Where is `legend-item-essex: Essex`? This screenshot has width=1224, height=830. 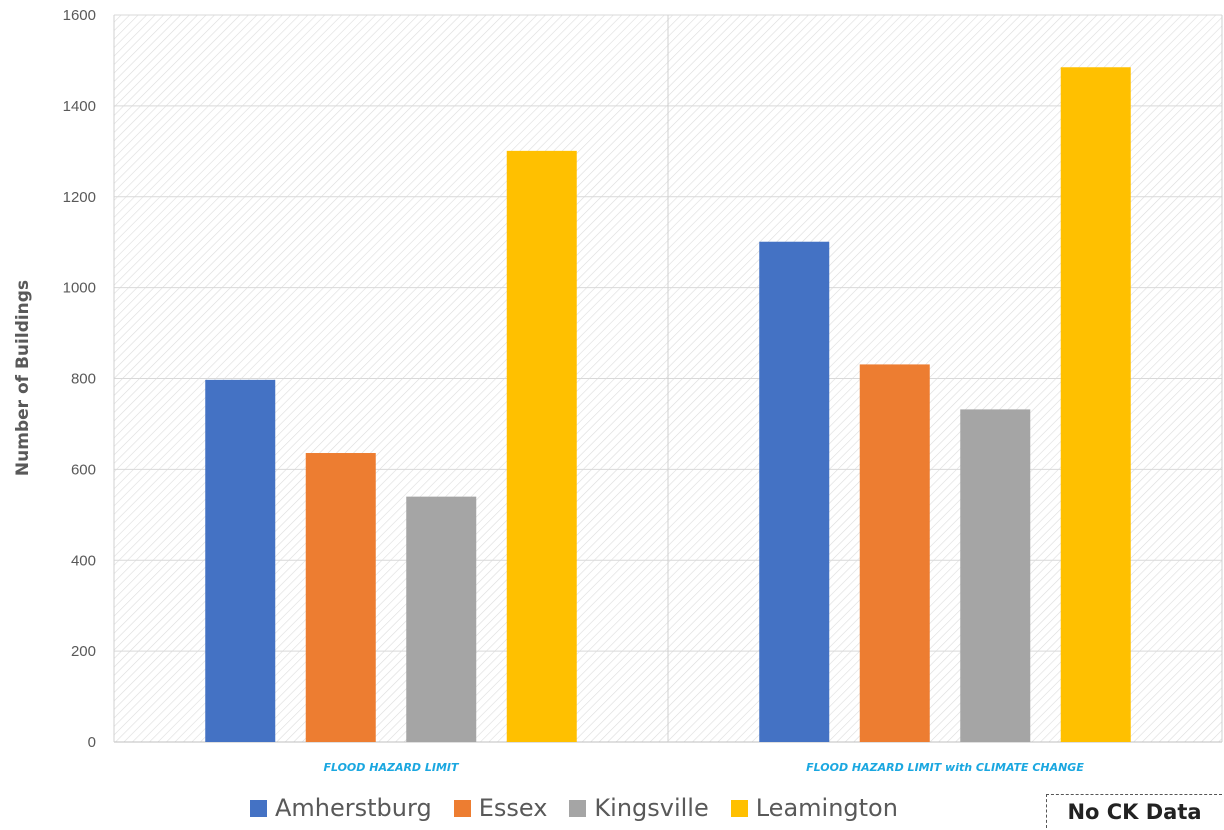
legend-item-essex: Essex is located at coordinates (500, 808).